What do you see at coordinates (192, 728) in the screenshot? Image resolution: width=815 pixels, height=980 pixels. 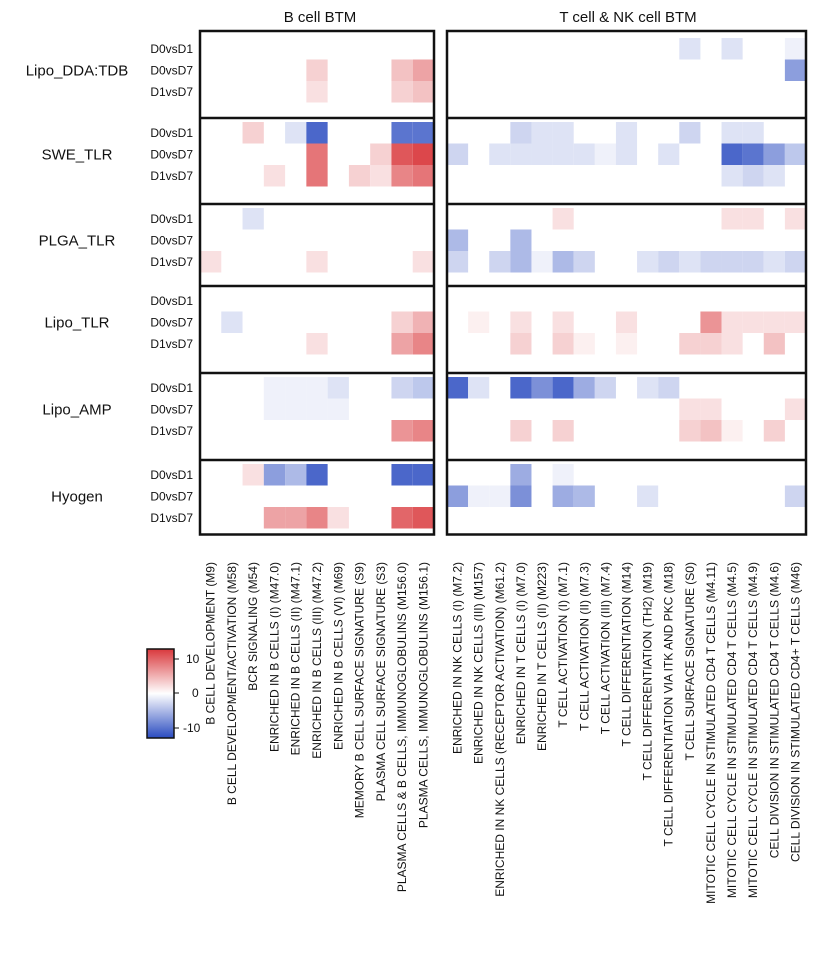 I see `colorbar-tick-label: -10` at bounding box center [192, 728].